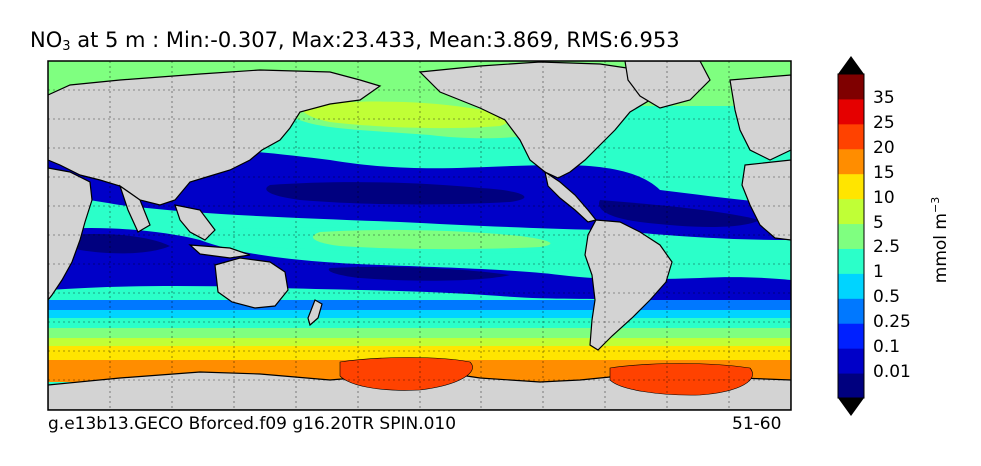 The width and height of the screenshot is (981, 466). What do you see at coordinates (117, 244) in the screenshot?
I see `ocean-south-indian-navy` at bounding box center [117, 244].